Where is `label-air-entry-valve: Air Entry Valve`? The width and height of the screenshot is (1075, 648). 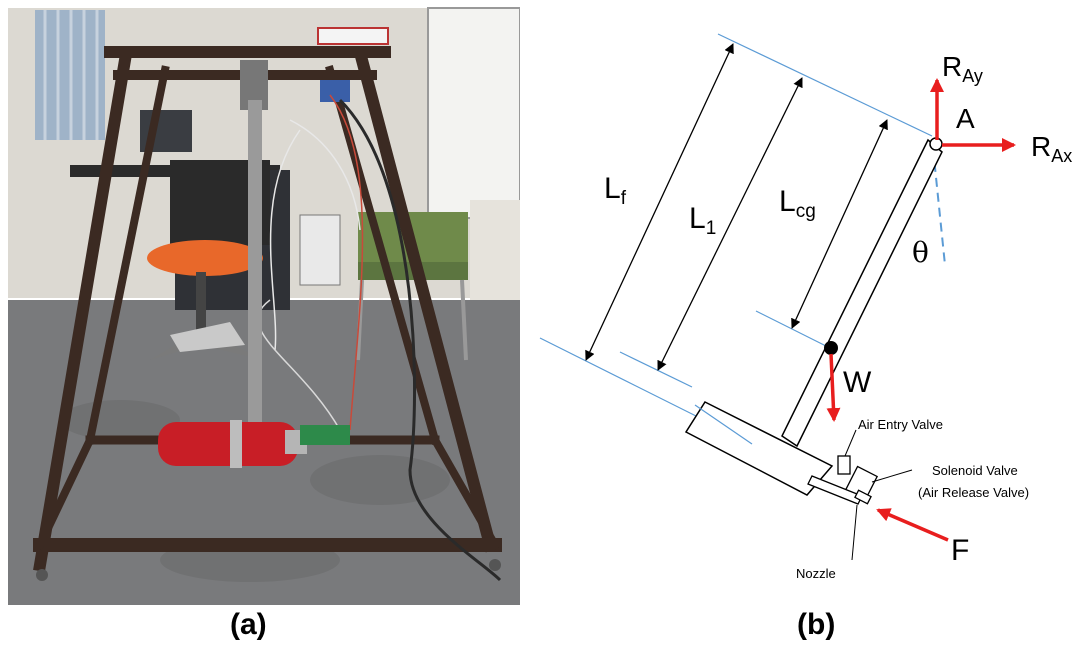
label-air-entry-valve: Air Entry Valve is located at coordinates (900, 424).